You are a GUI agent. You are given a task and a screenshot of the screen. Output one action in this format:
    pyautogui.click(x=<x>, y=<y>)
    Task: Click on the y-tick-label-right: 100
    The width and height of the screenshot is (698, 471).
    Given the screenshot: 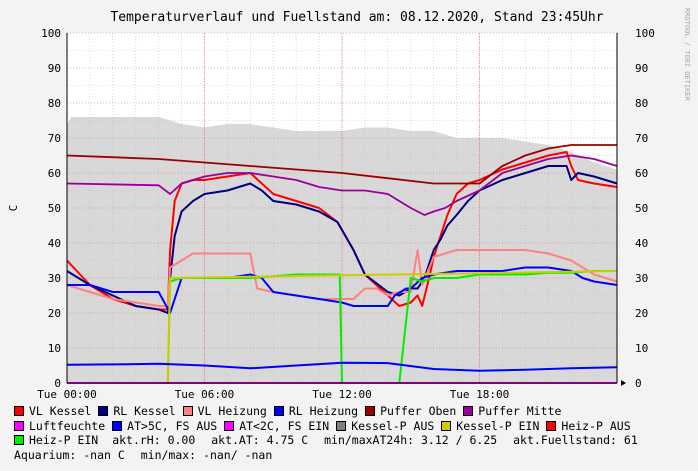 What is the action you would take?
    pyautogui.click(x=645, y=33)
    